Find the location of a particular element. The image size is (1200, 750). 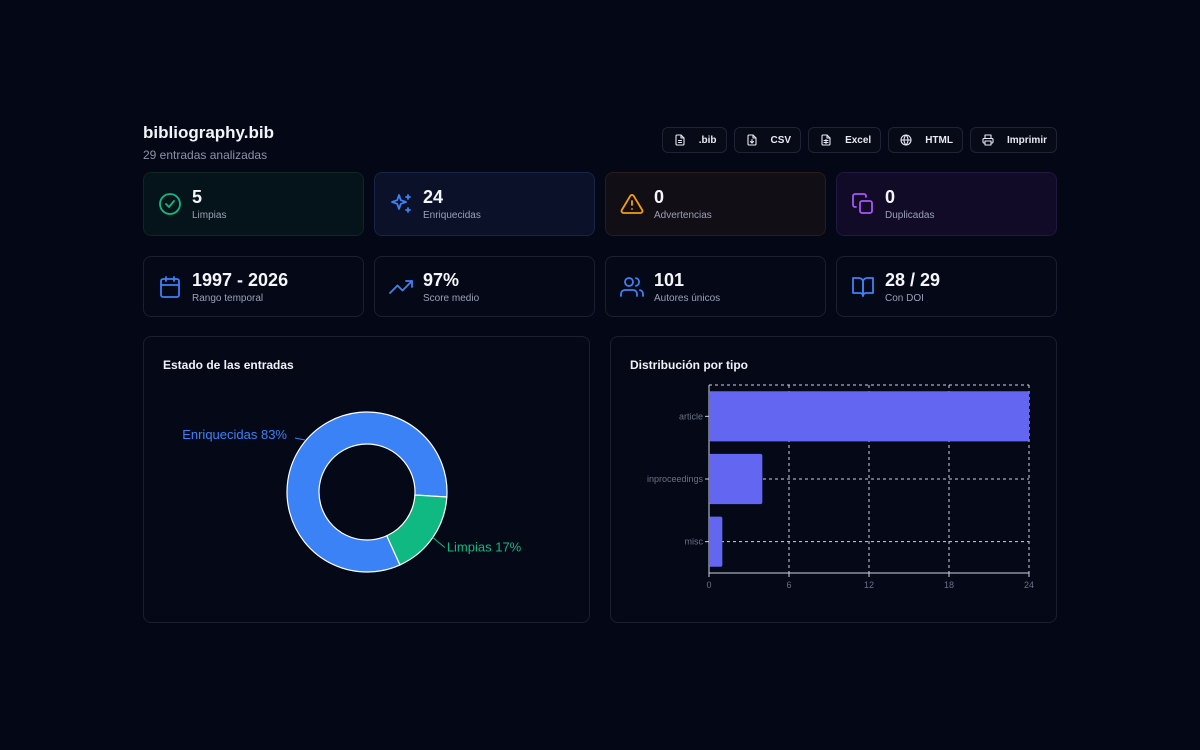

stat-card-authors: 101 Autores únicos is located at coordinates (715, 286).